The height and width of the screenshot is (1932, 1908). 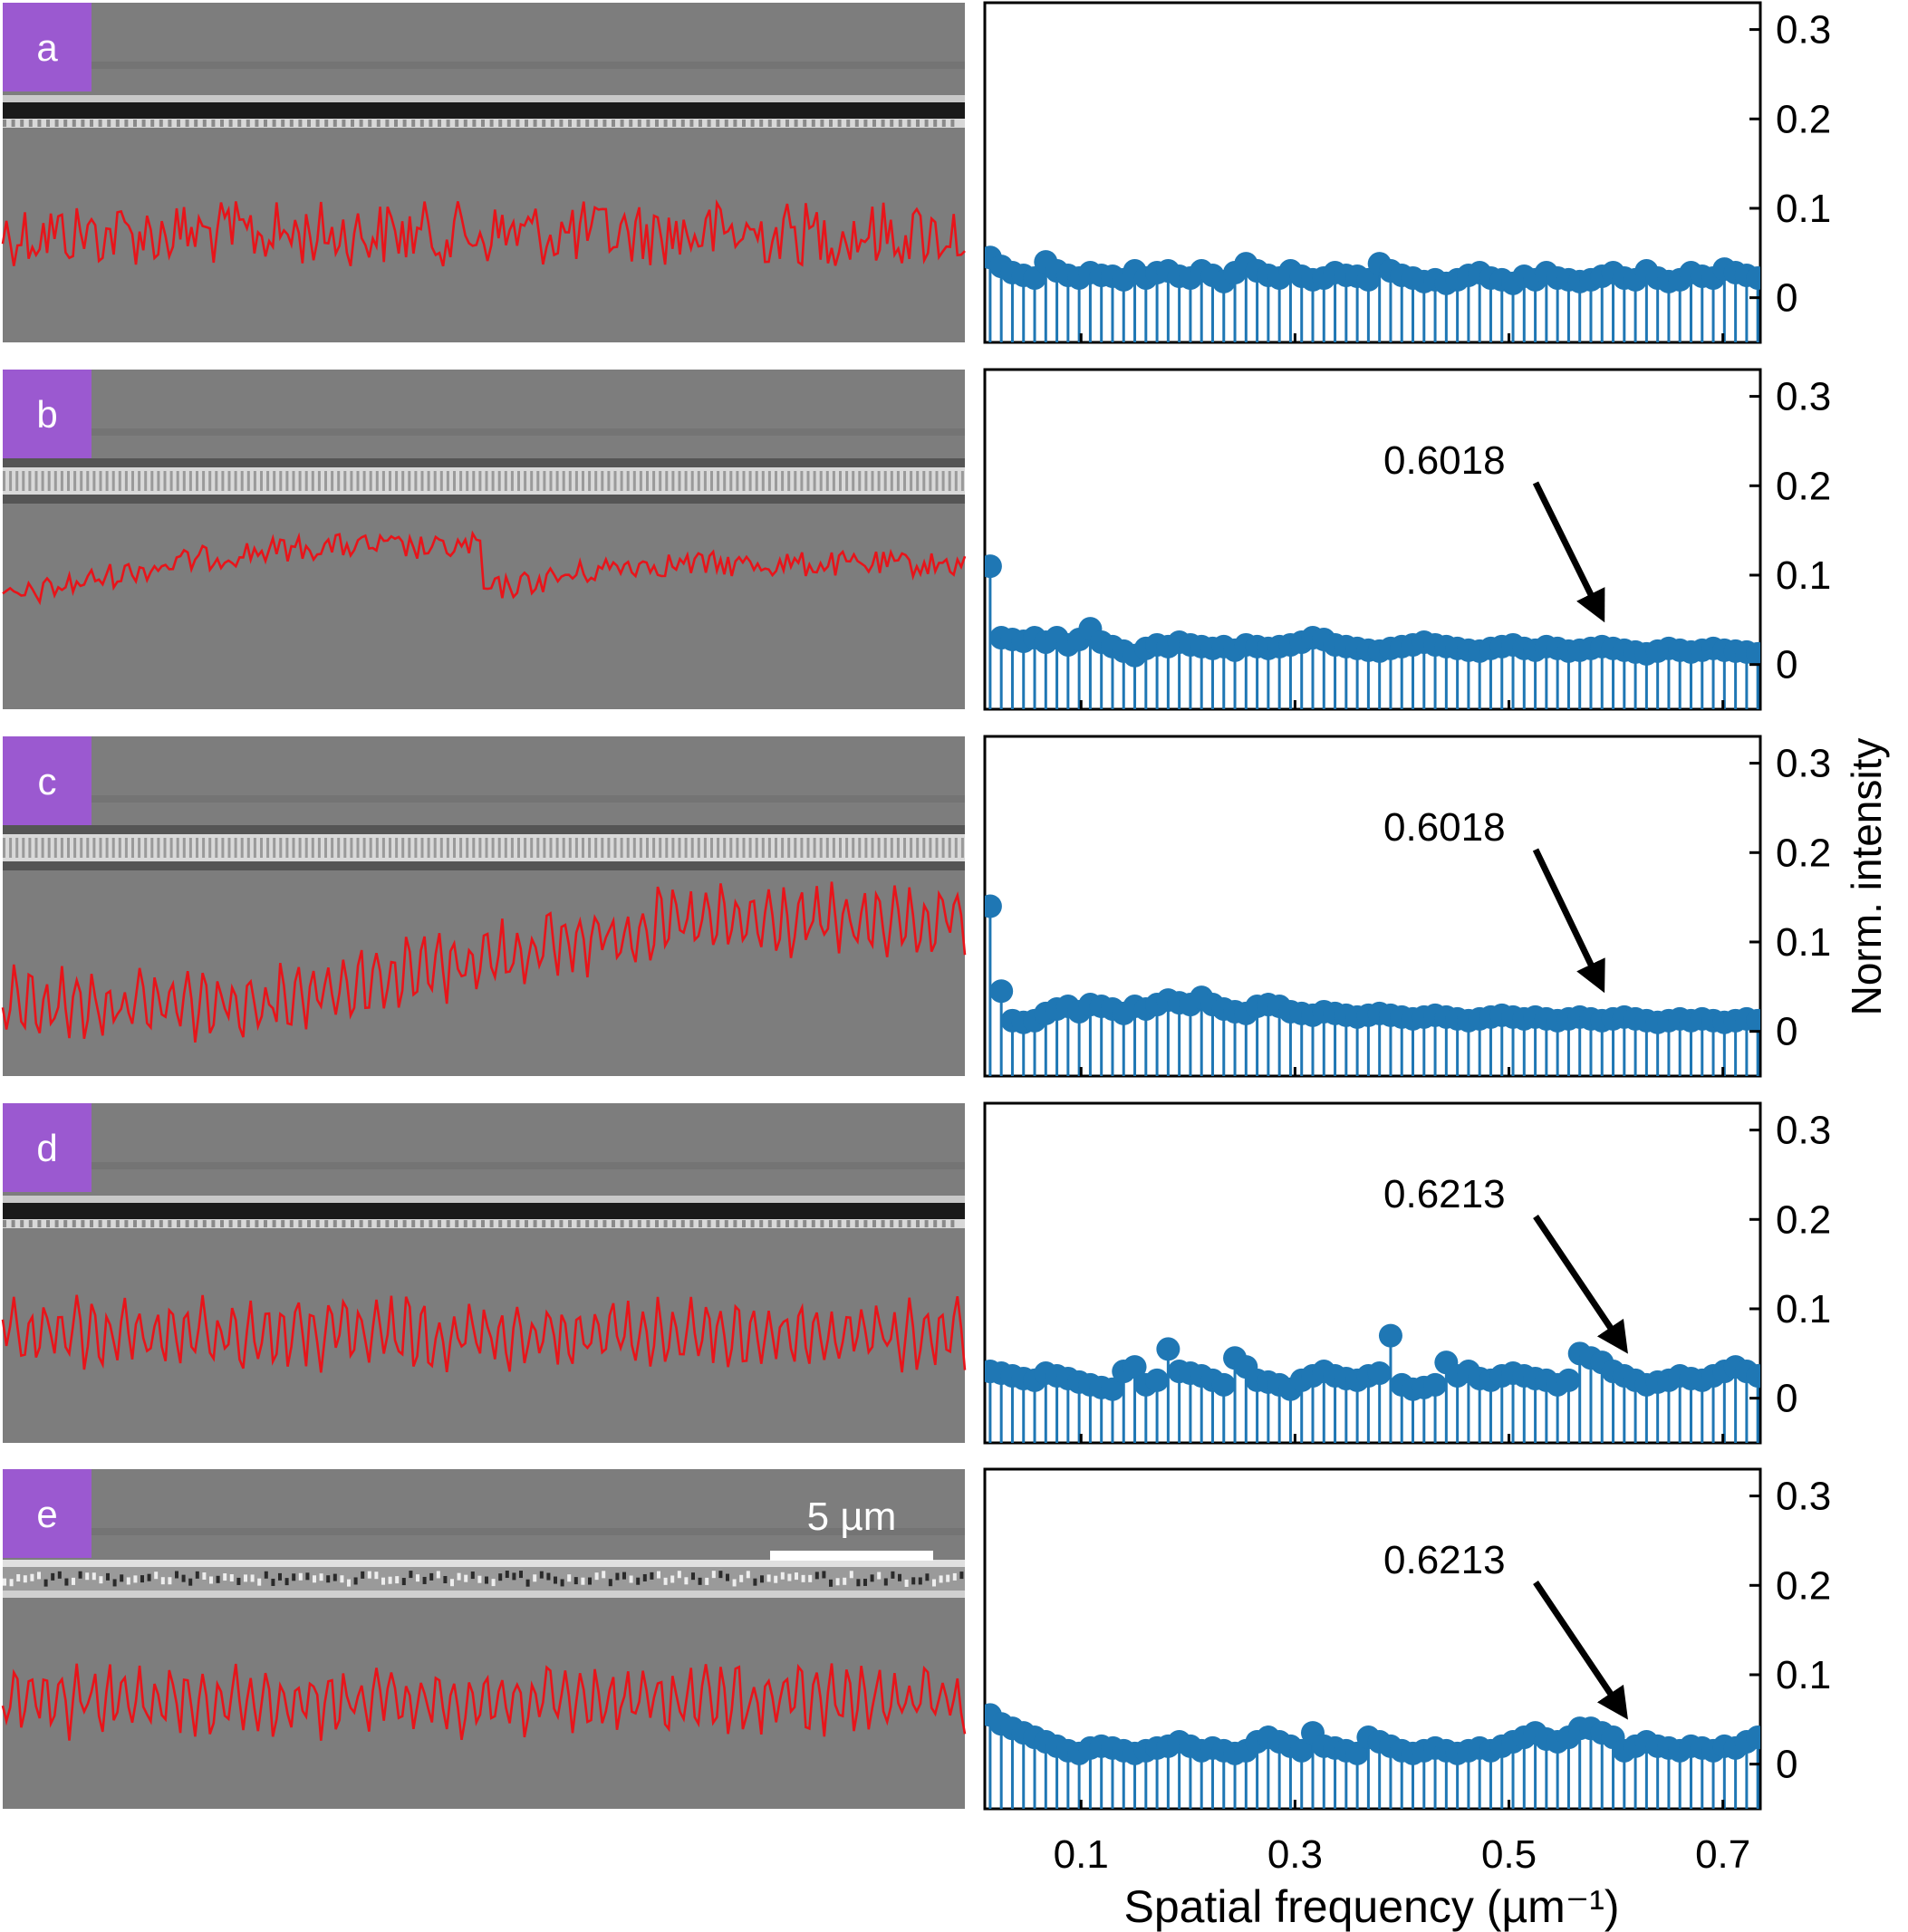 I want to click on peak-annotation-arrow, so click(x=1568, y=921).